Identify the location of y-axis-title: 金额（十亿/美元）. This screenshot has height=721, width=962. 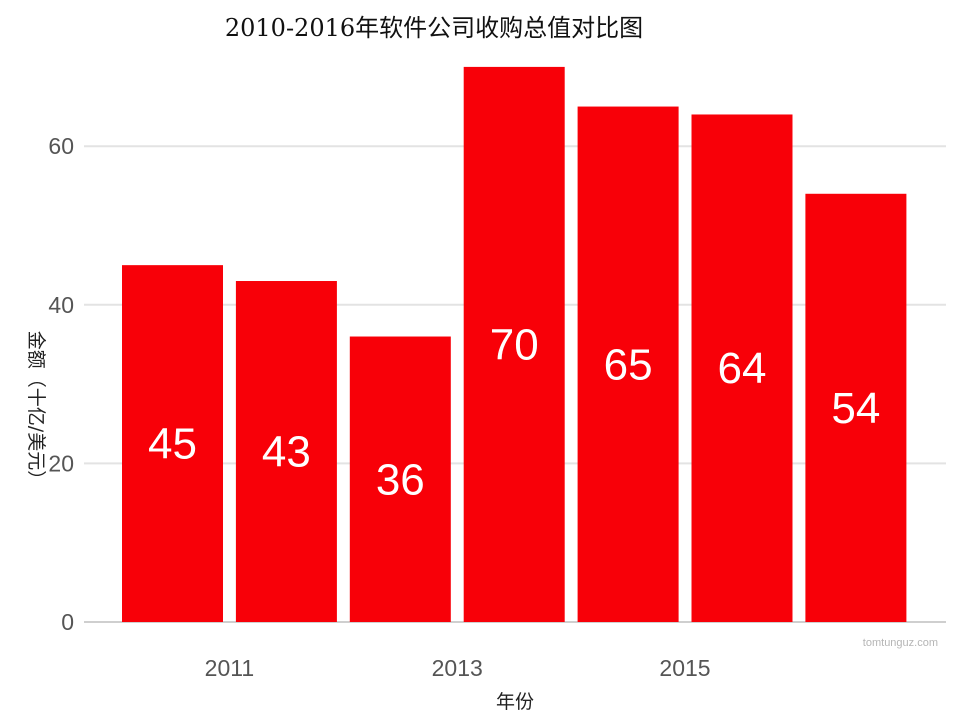
(36, 410).